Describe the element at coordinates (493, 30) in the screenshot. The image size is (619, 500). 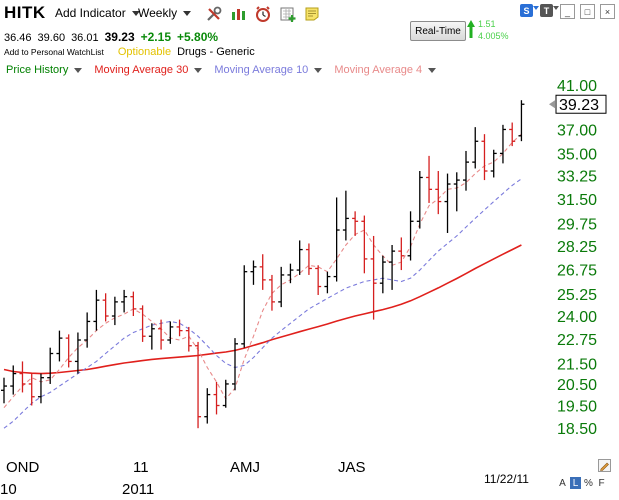
I see `real-time-change: 1.51 4.005%` at that location.